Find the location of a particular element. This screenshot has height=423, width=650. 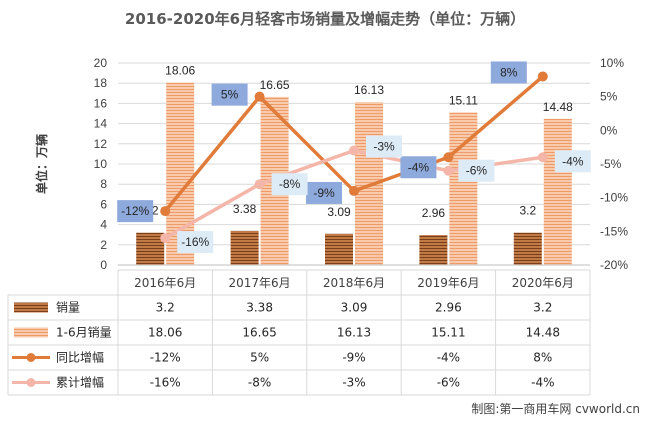

cumulative-label: -8% is located at coordinates (290, 184).